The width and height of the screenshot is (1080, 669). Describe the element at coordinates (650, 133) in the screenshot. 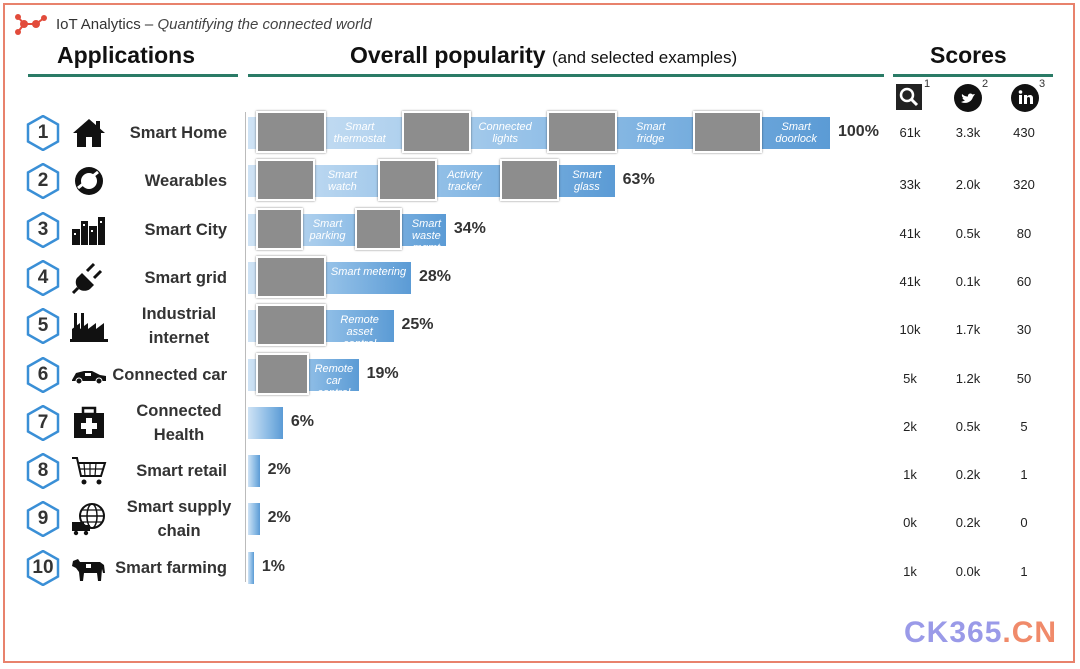

I see `example-label: Smart fridge` at that location.